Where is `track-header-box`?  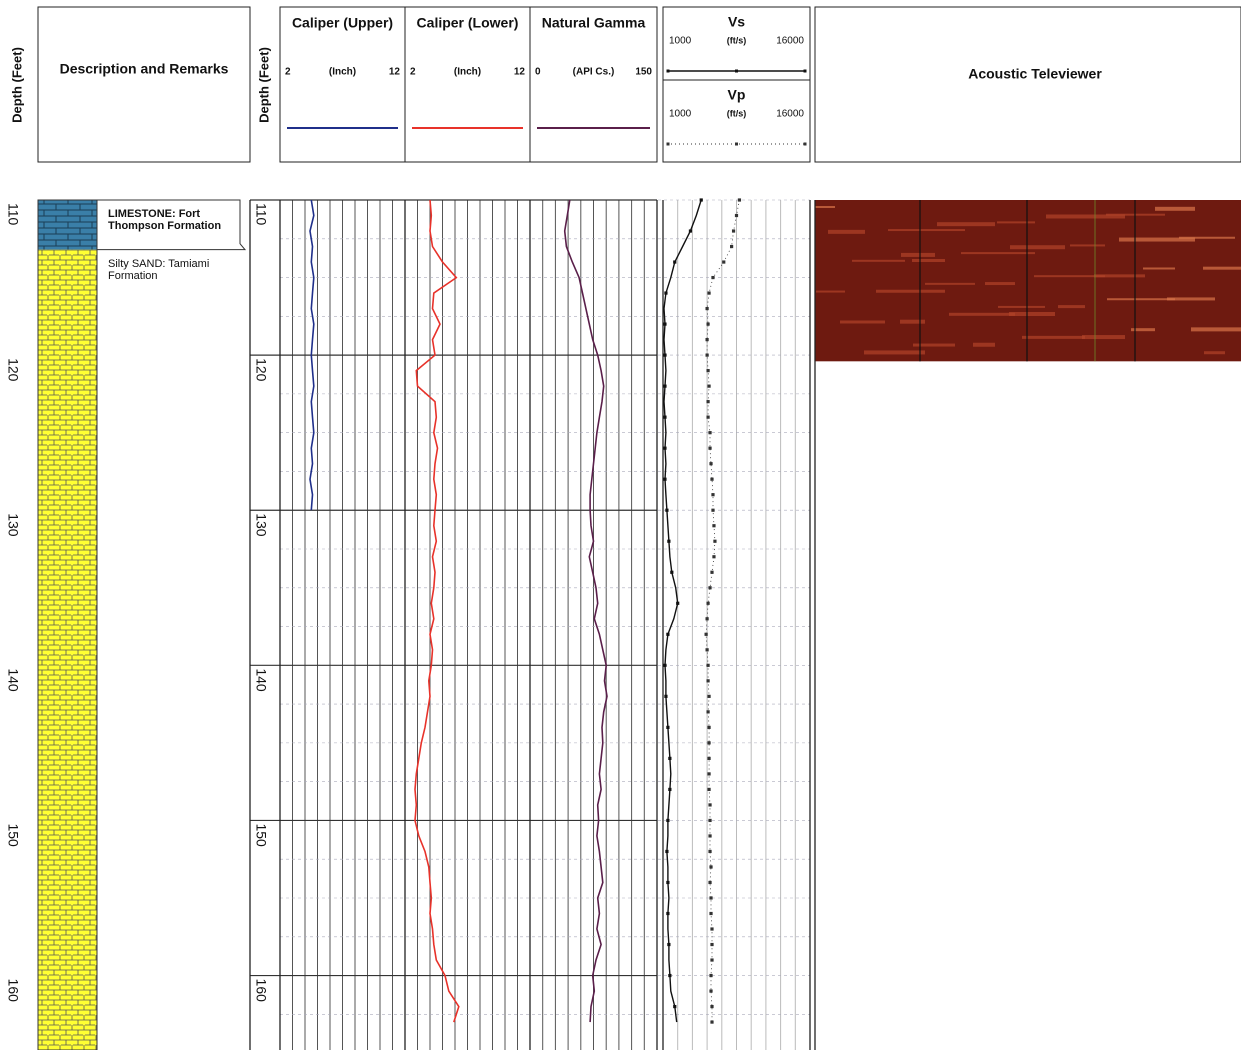
track-header-box is located at coordinates (593, 84).